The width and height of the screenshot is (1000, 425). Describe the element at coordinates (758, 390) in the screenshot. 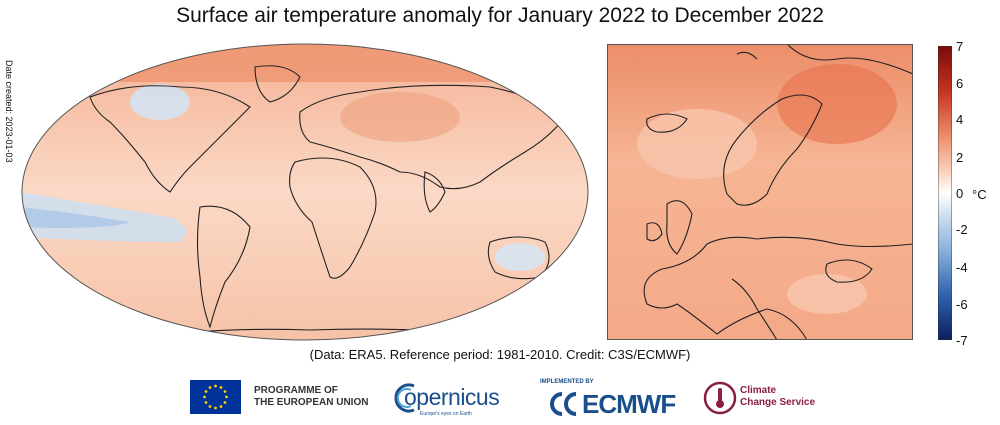

I see `c3s-line-1: Climate` at that location.